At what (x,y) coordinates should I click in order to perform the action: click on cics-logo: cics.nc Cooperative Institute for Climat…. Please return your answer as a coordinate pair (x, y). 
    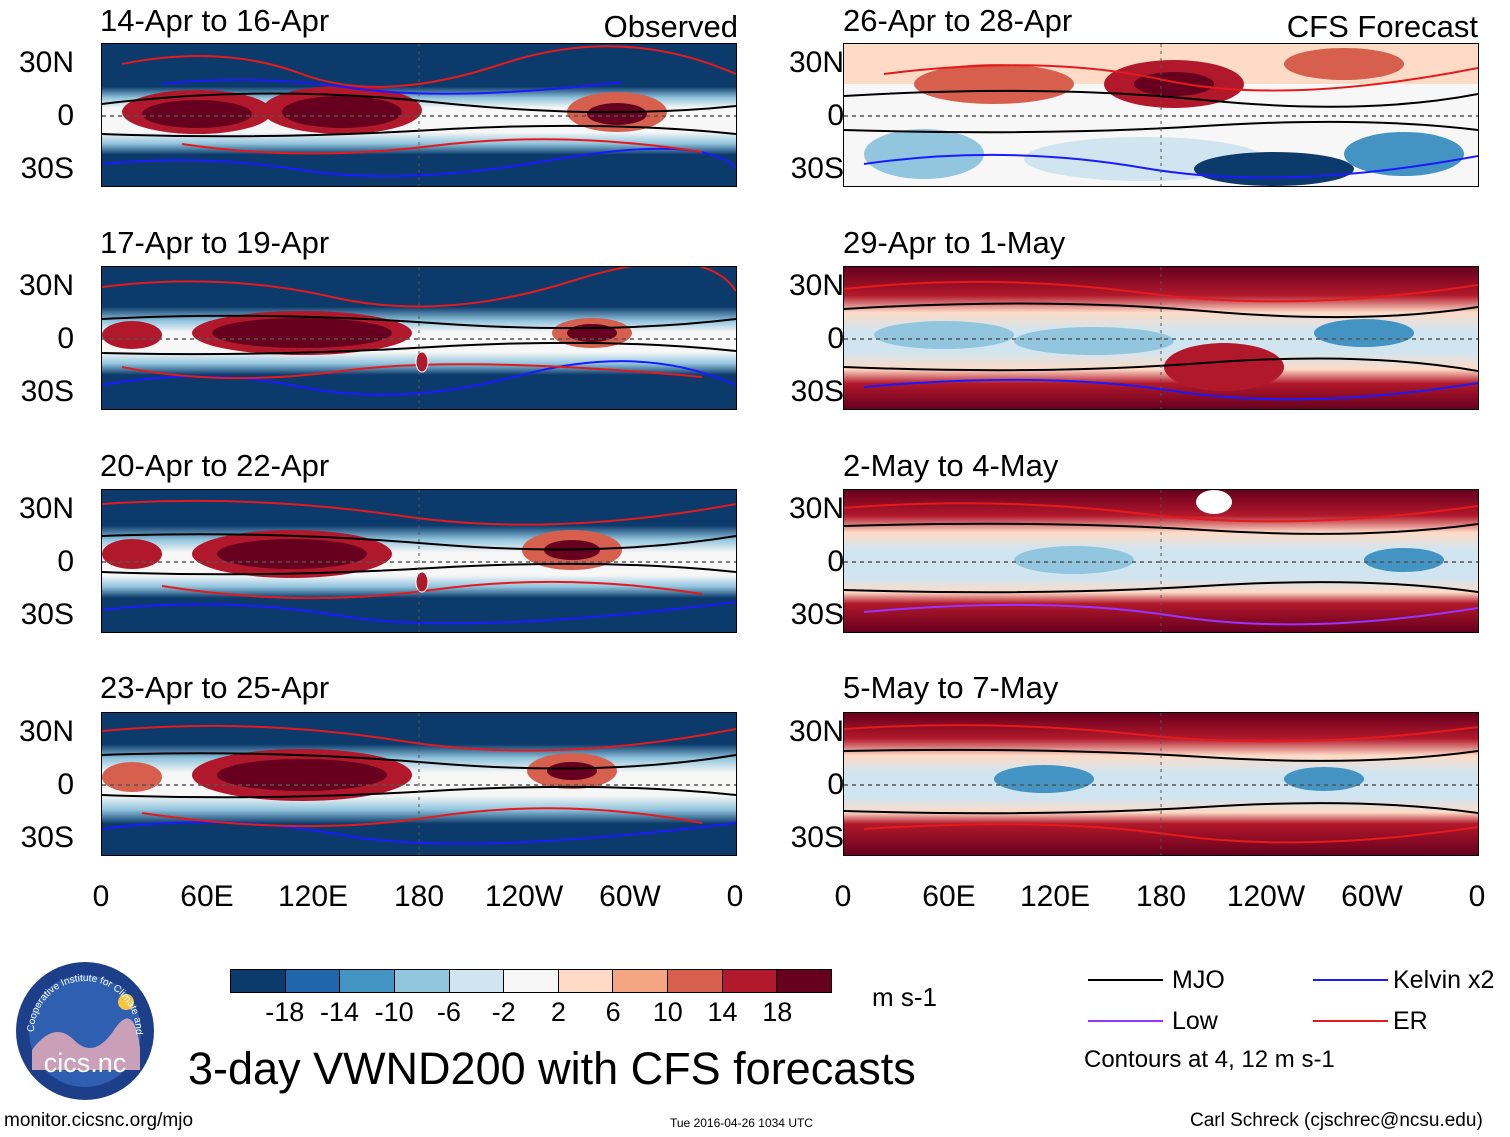
    Looking at the image, I should click on (83, 1027).